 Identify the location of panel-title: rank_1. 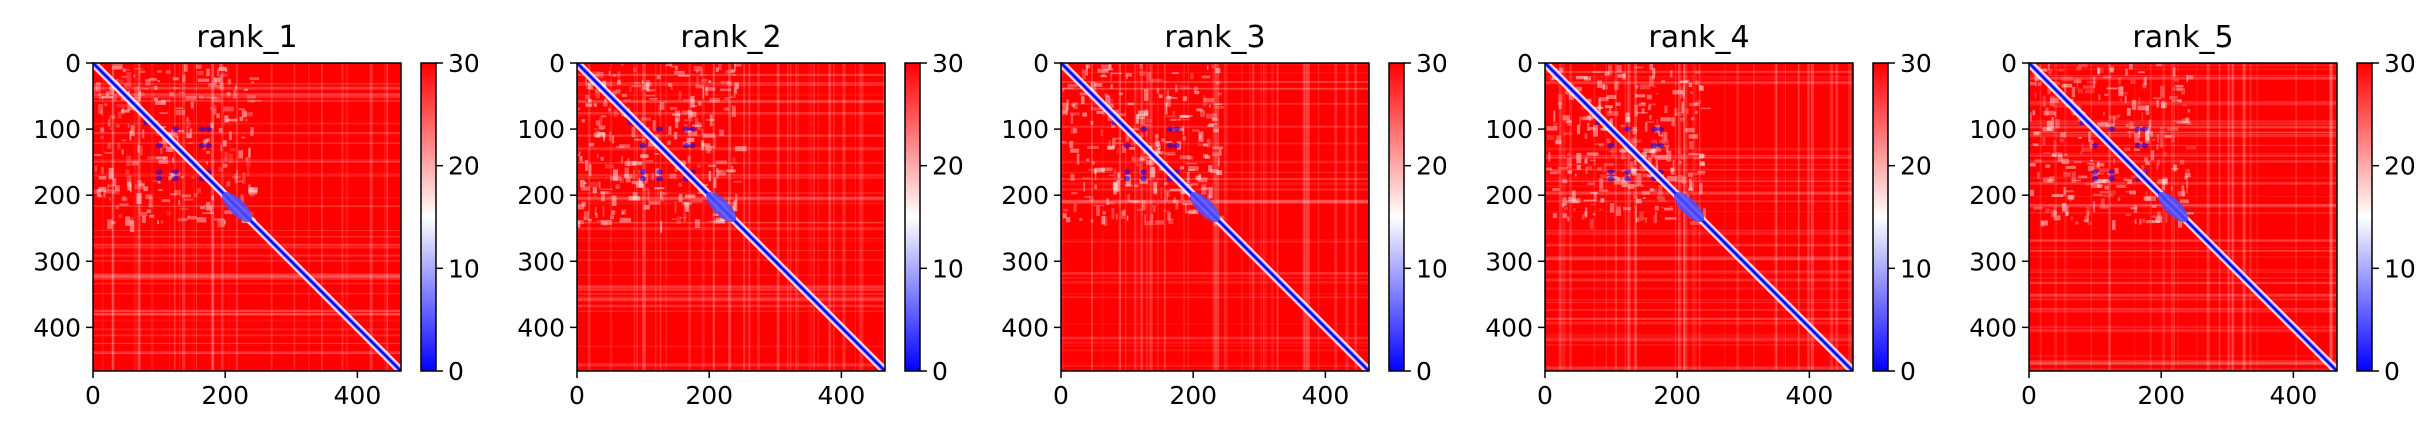
(246, 37).